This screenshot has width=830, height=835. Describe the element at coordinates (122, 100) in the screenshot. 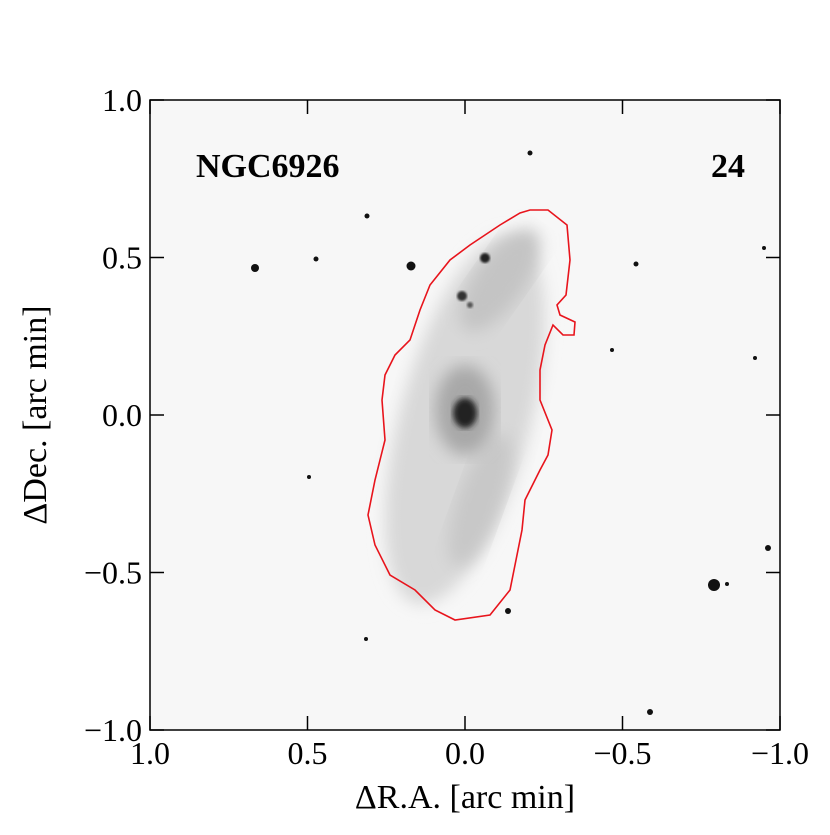

I see `y-tick-label: 1.0` at that location.